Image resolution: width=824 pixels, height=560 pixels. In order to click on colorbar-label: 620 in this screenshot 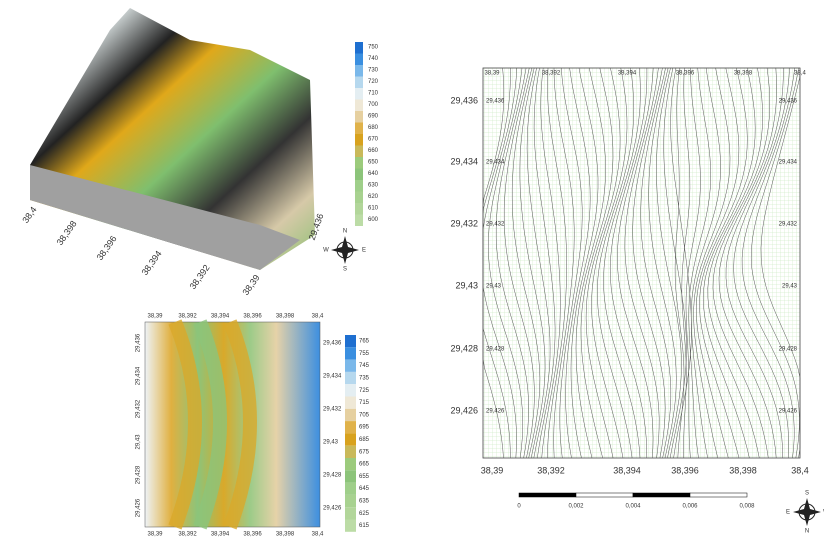, I will do `click(373, 197)`.